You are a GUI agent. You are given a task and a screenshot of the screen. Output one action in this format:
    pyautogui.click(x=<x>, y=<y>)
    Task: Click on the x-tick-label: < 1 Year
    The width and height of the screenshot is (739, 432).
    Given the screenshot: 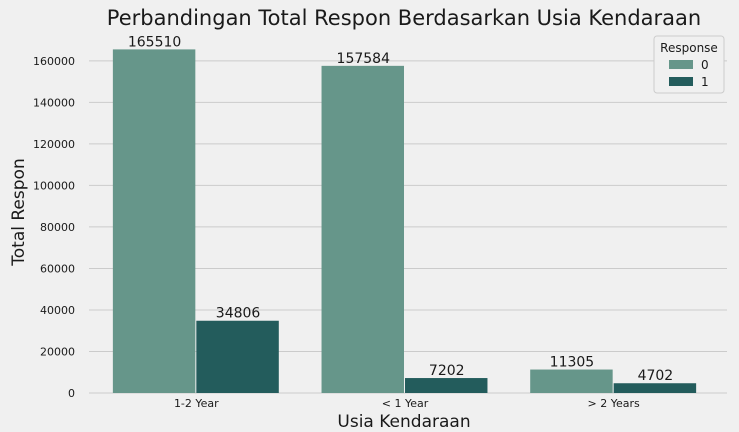 What is the action you would take?
    pyautogui.click(x=405, y=403)
    